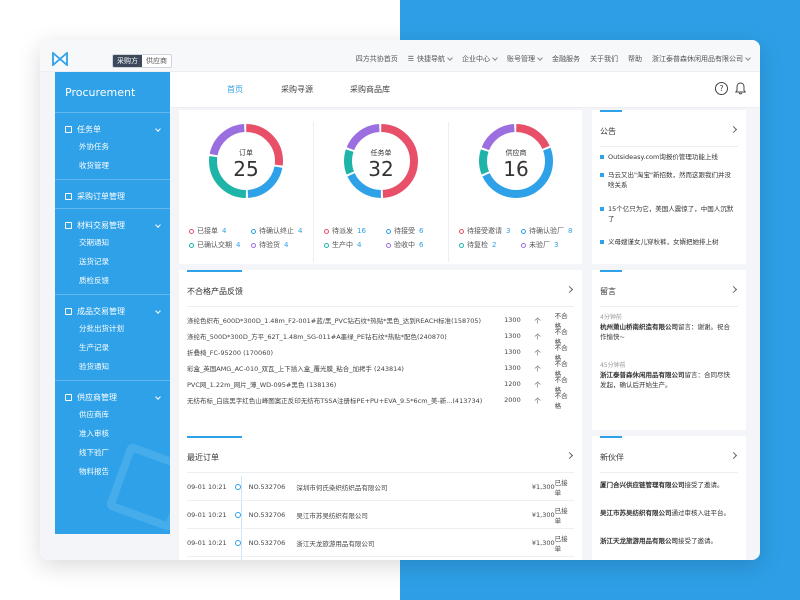 This screenshot has height=600, width=800. What do you see at coordinates (417, 231) in the screenshot?
I see `legend-item: 待接受 6` at bounding box center [417, 231].